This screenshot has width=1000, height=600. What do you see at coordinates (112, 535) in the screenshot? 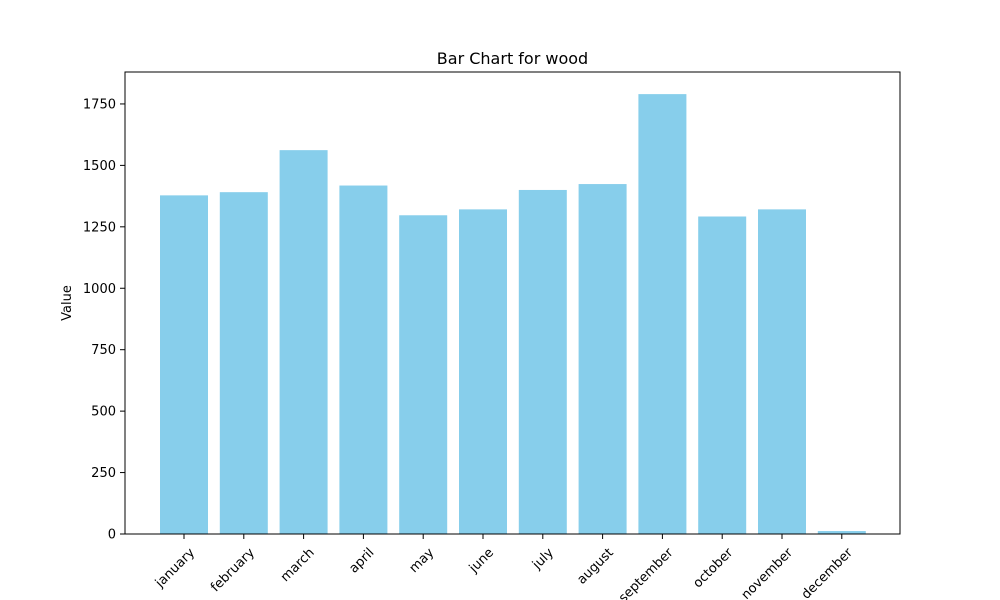
I see `y-tick-label: 0` at bounding box center [112, 535].